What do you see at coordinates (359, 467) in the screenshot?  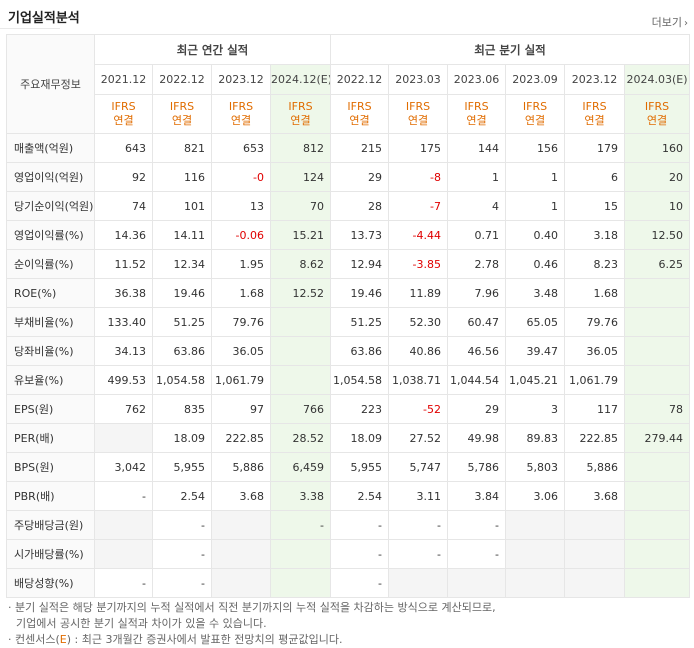 I see `table-cell: 5,955` at bounding box center [359, 467].